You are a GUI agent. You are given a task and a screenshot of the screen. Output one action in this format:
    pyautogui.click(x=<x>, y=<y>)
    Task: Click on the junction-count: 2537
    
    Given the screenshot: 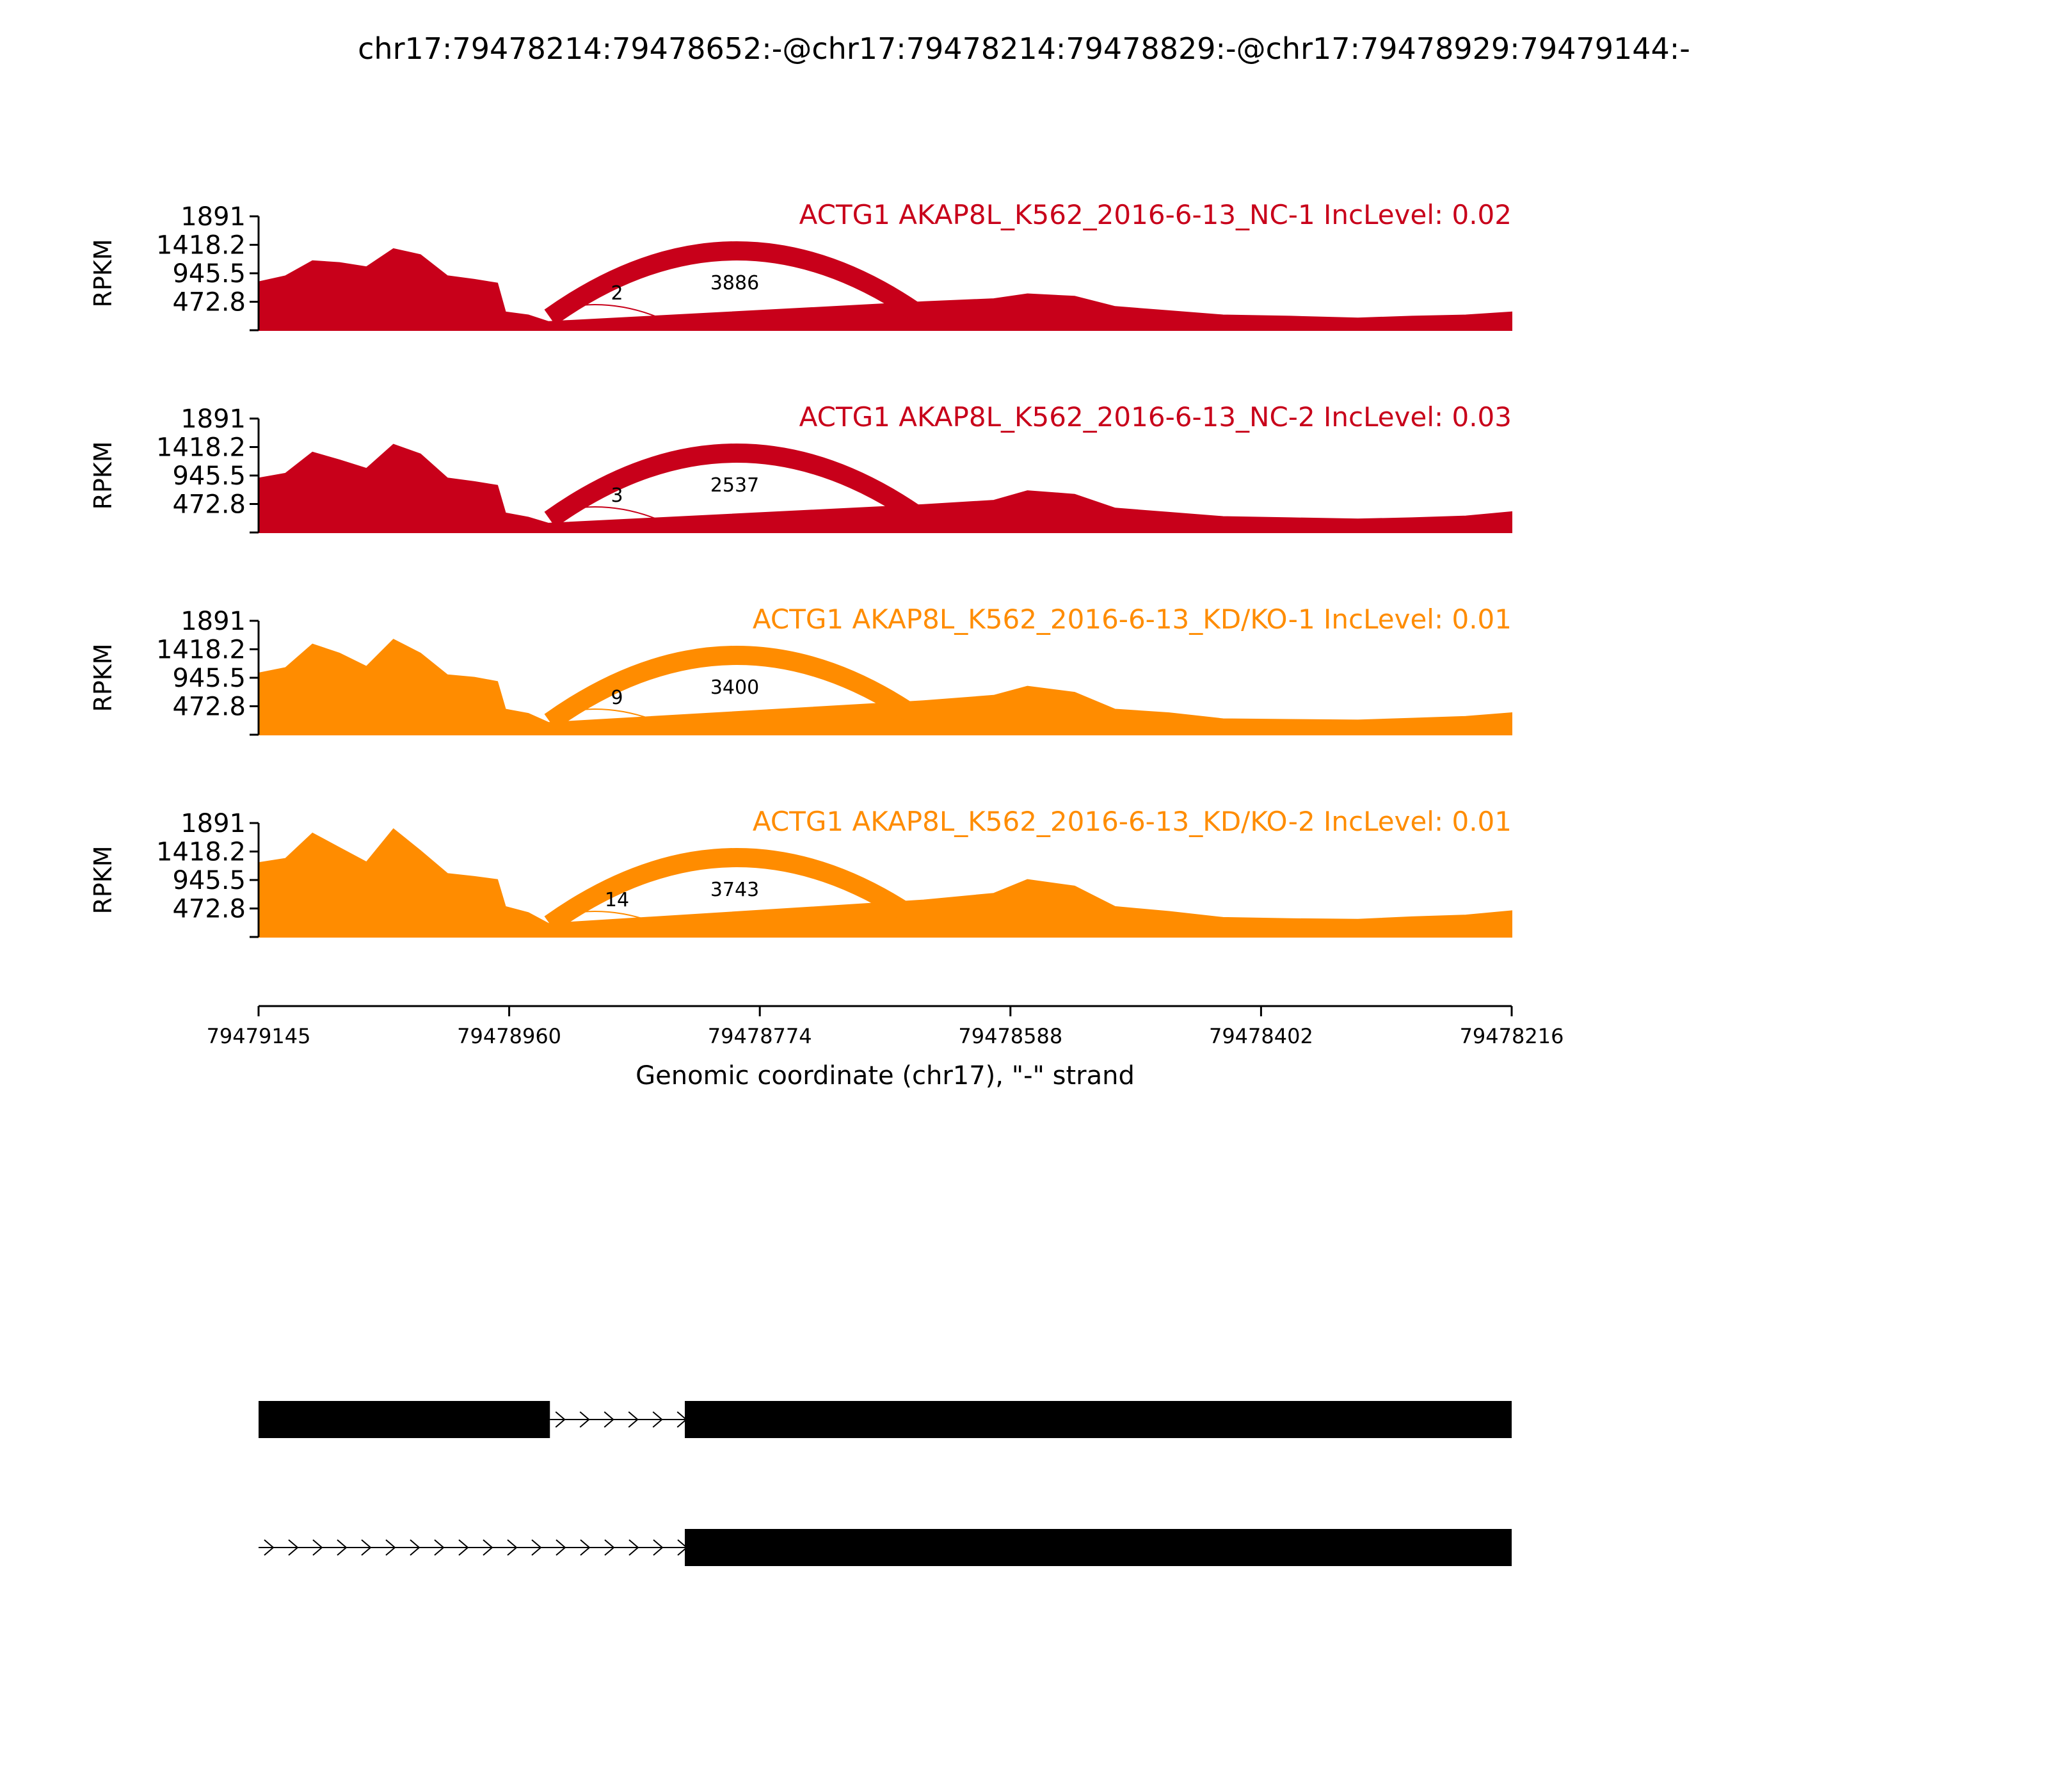 What is the action you would take?
    pyautogui.click(x=734, y=485)
    